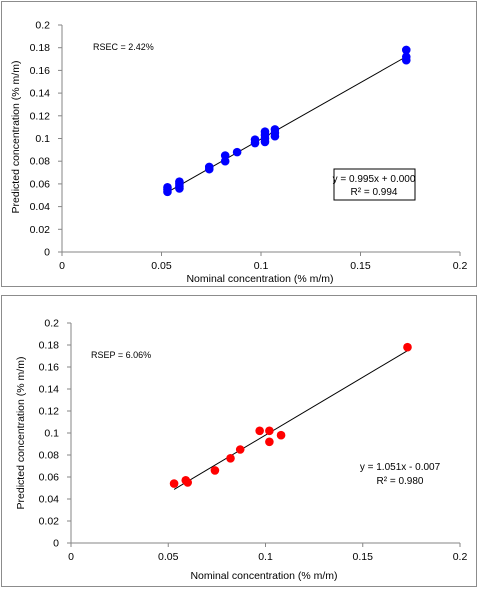  I want to click on equation-box, so click(374, 184).